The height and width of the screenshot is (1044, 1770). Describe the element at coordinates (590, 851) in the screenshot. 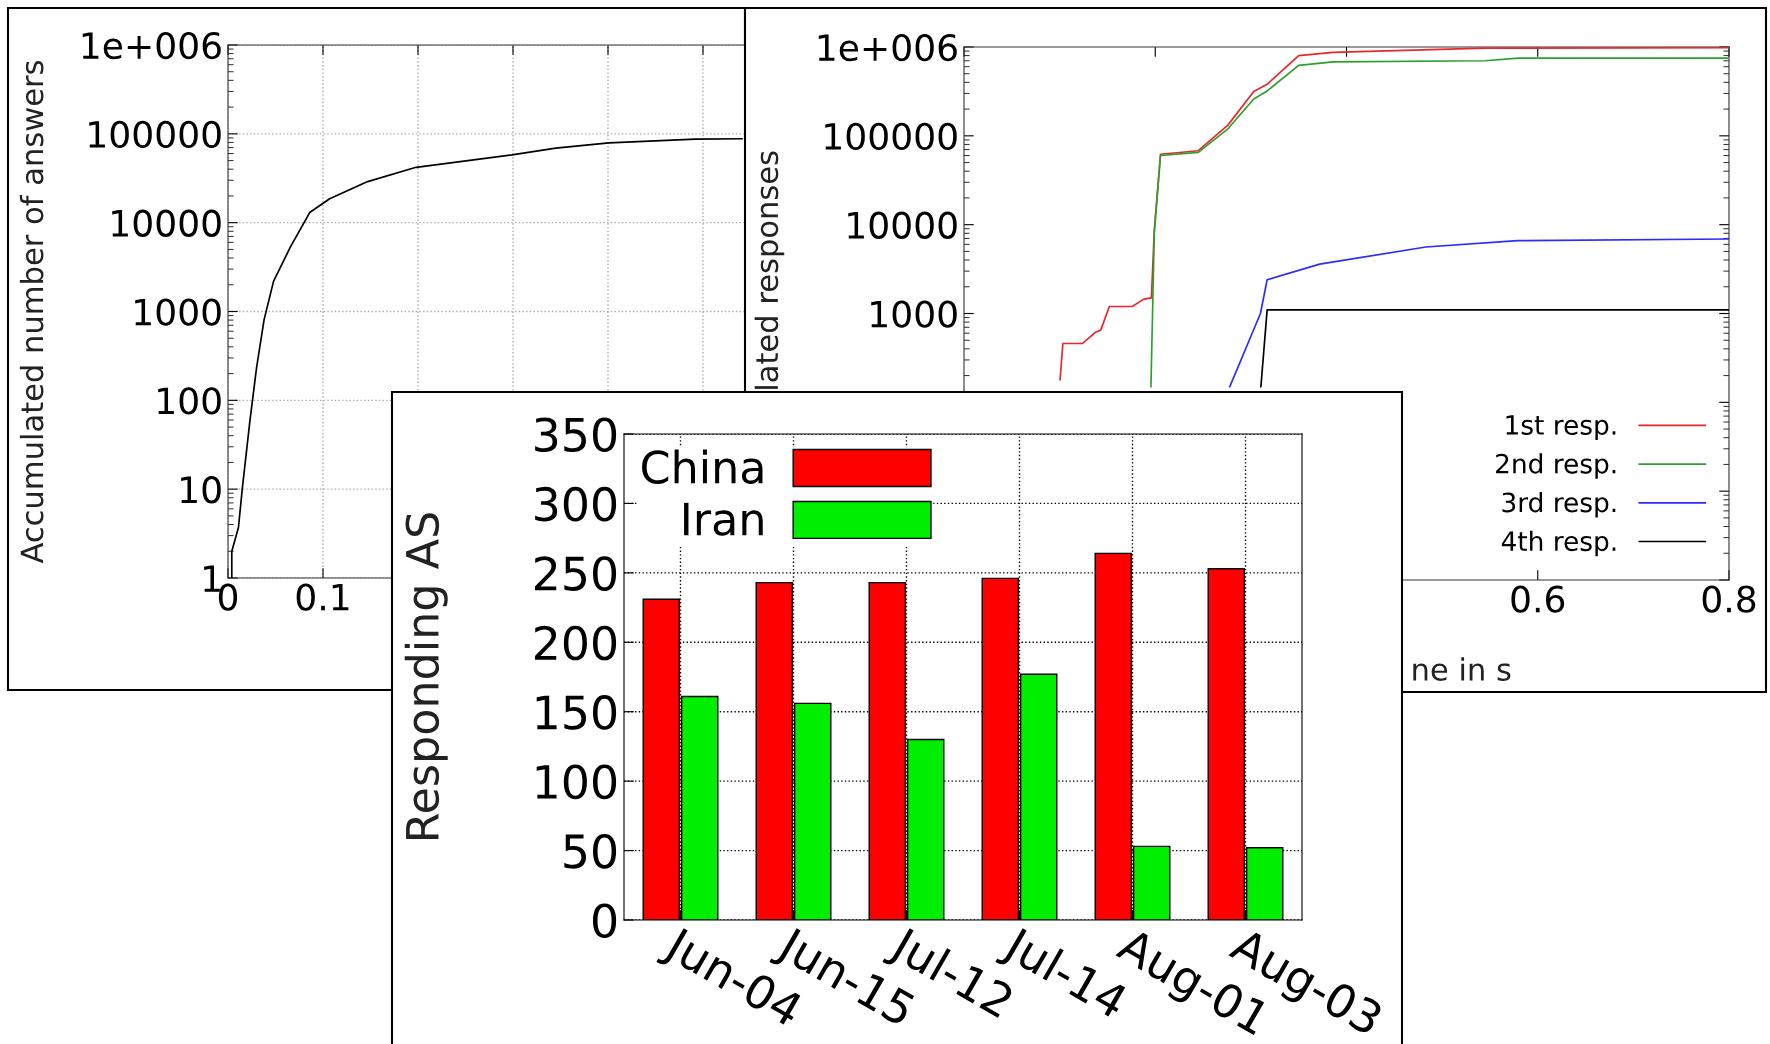

I see `y-tick-label: 50` at that location.